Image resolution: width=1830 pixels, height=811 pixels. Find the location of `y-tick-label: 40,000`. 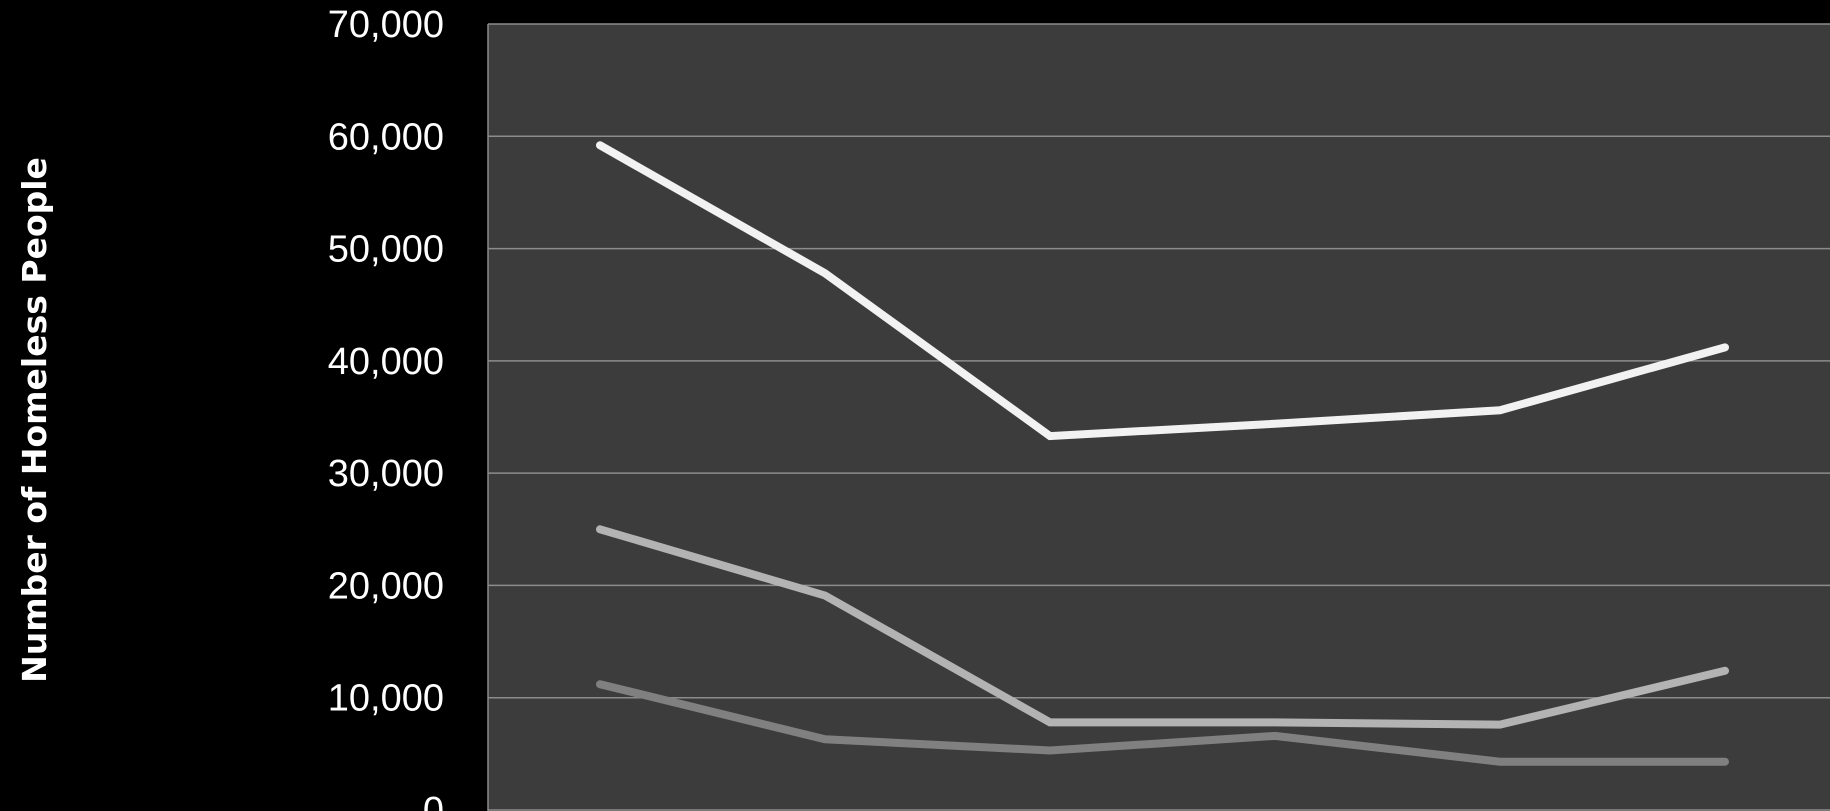

y-tick-label: 40,000 is located at coordinates (386, 362).